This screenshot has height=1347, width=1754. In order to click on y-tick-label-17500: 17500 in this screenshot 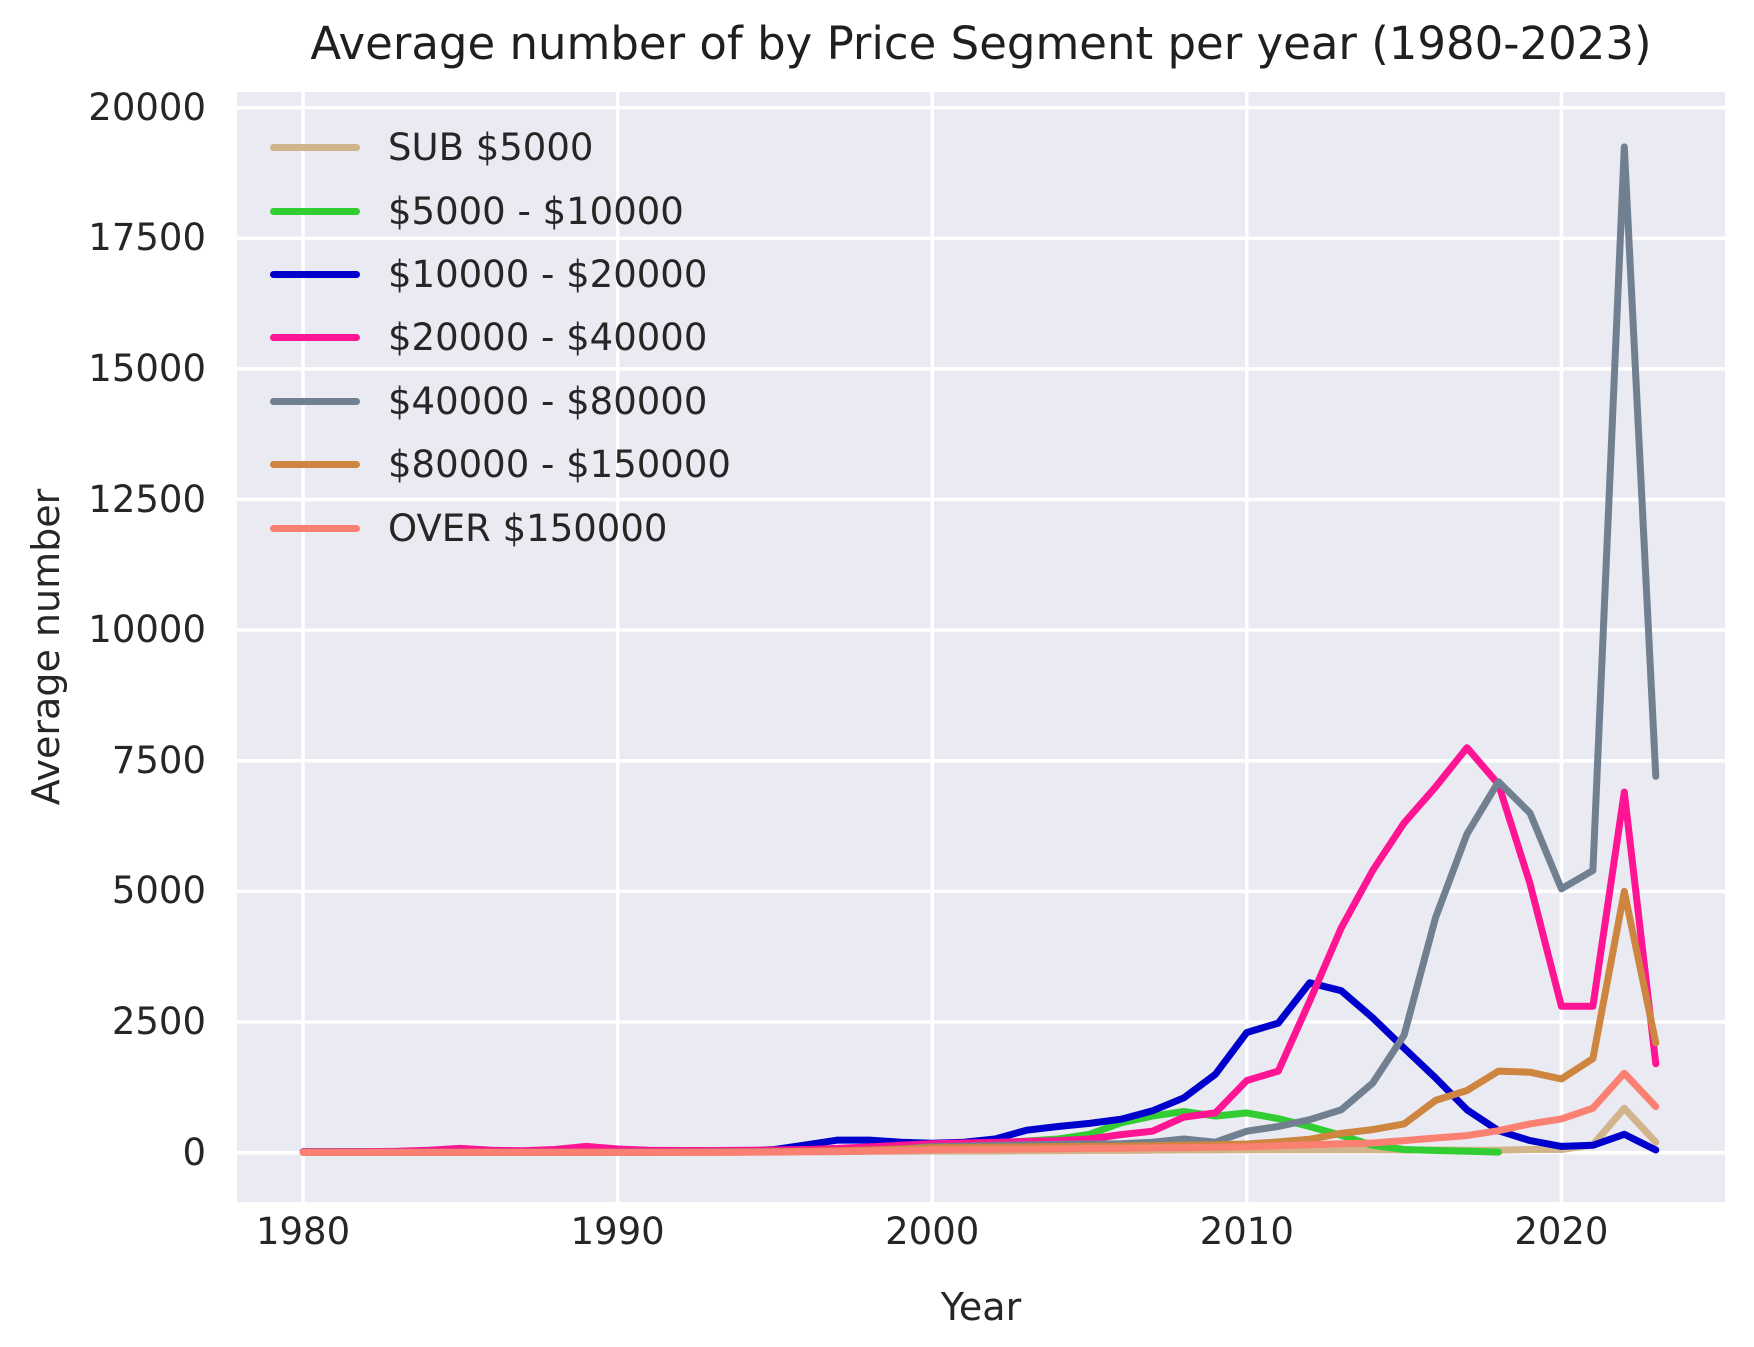, I will do `click(147, 238)`.